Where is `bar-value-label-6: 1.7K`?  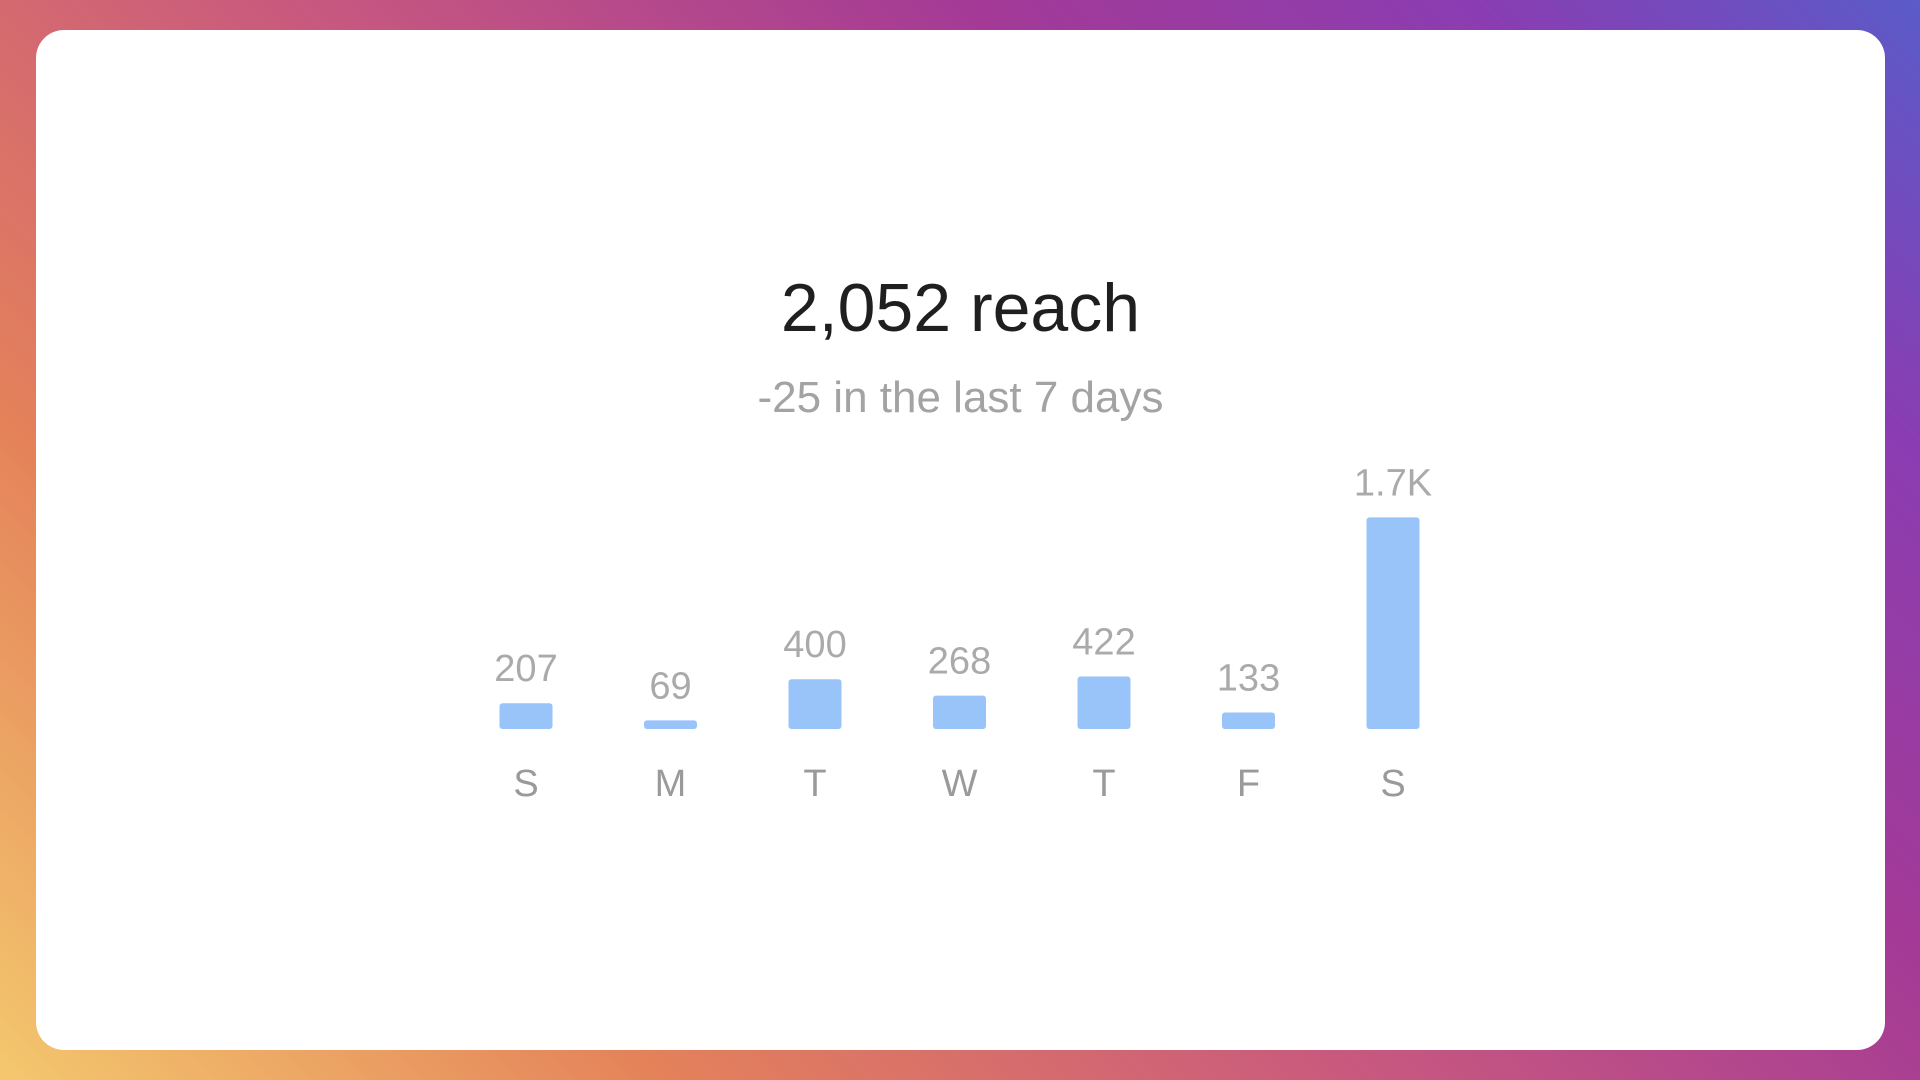
bar-value-label-6: 1.7K is located at coordinates (1393, 483).